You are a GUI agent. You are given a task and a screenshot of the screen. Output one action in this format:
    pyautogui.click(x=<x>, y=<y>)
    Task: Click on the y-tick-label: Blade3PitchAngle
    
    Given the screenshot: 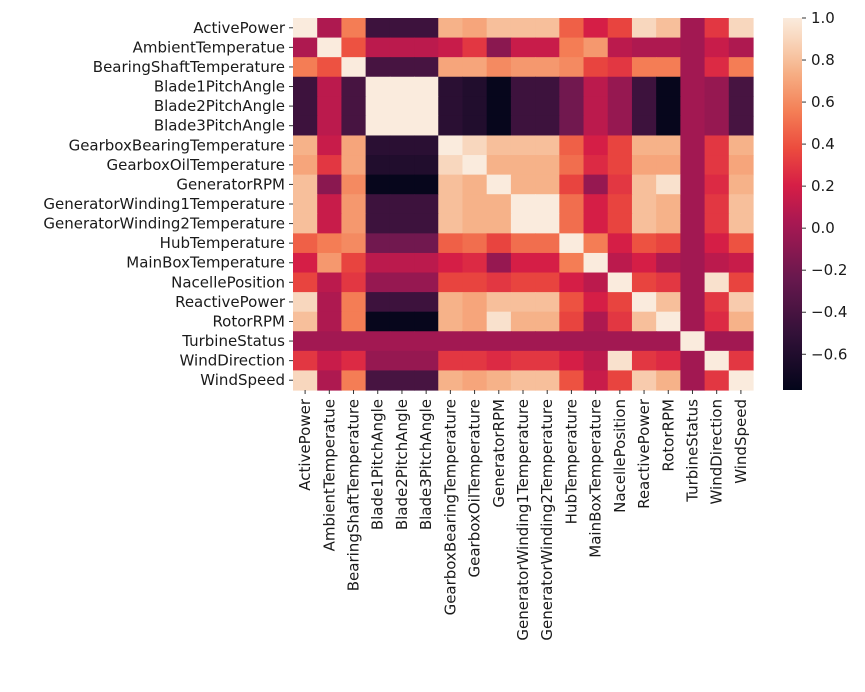 What is the action you would take?
    pyautogui.click(x=219, y=126)
    